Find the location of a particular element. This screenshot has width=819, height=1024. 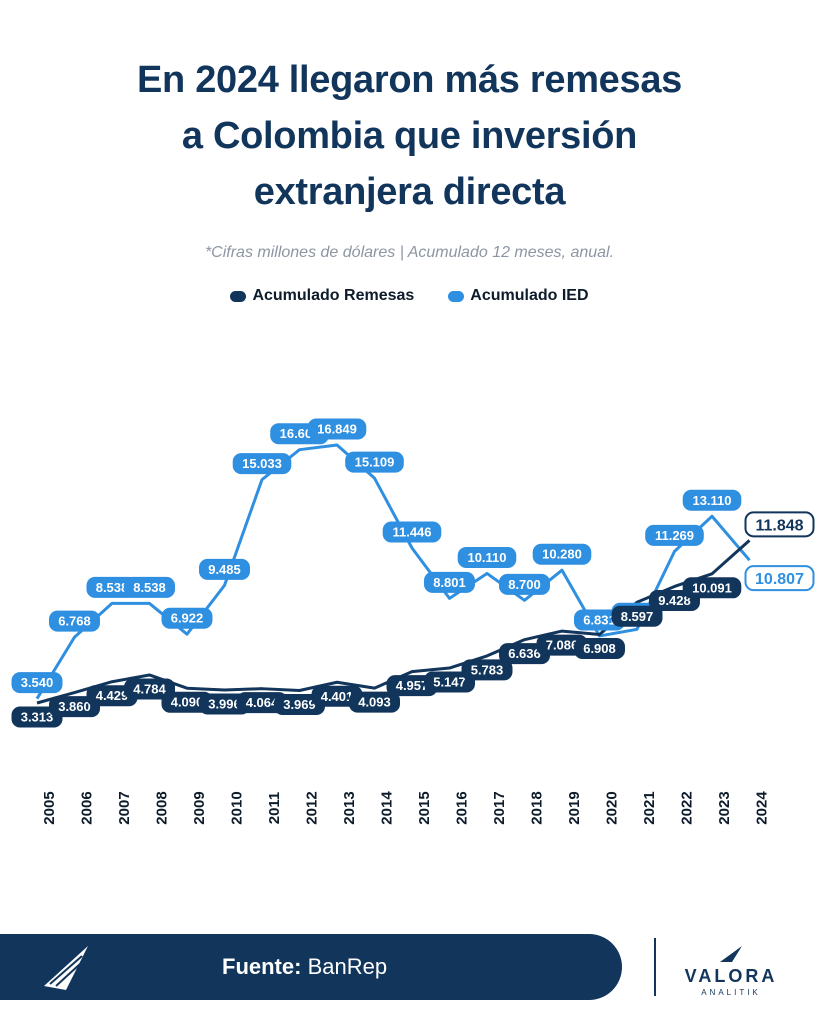

x-tick-label: 2014 is located at coordinates (387, 808).